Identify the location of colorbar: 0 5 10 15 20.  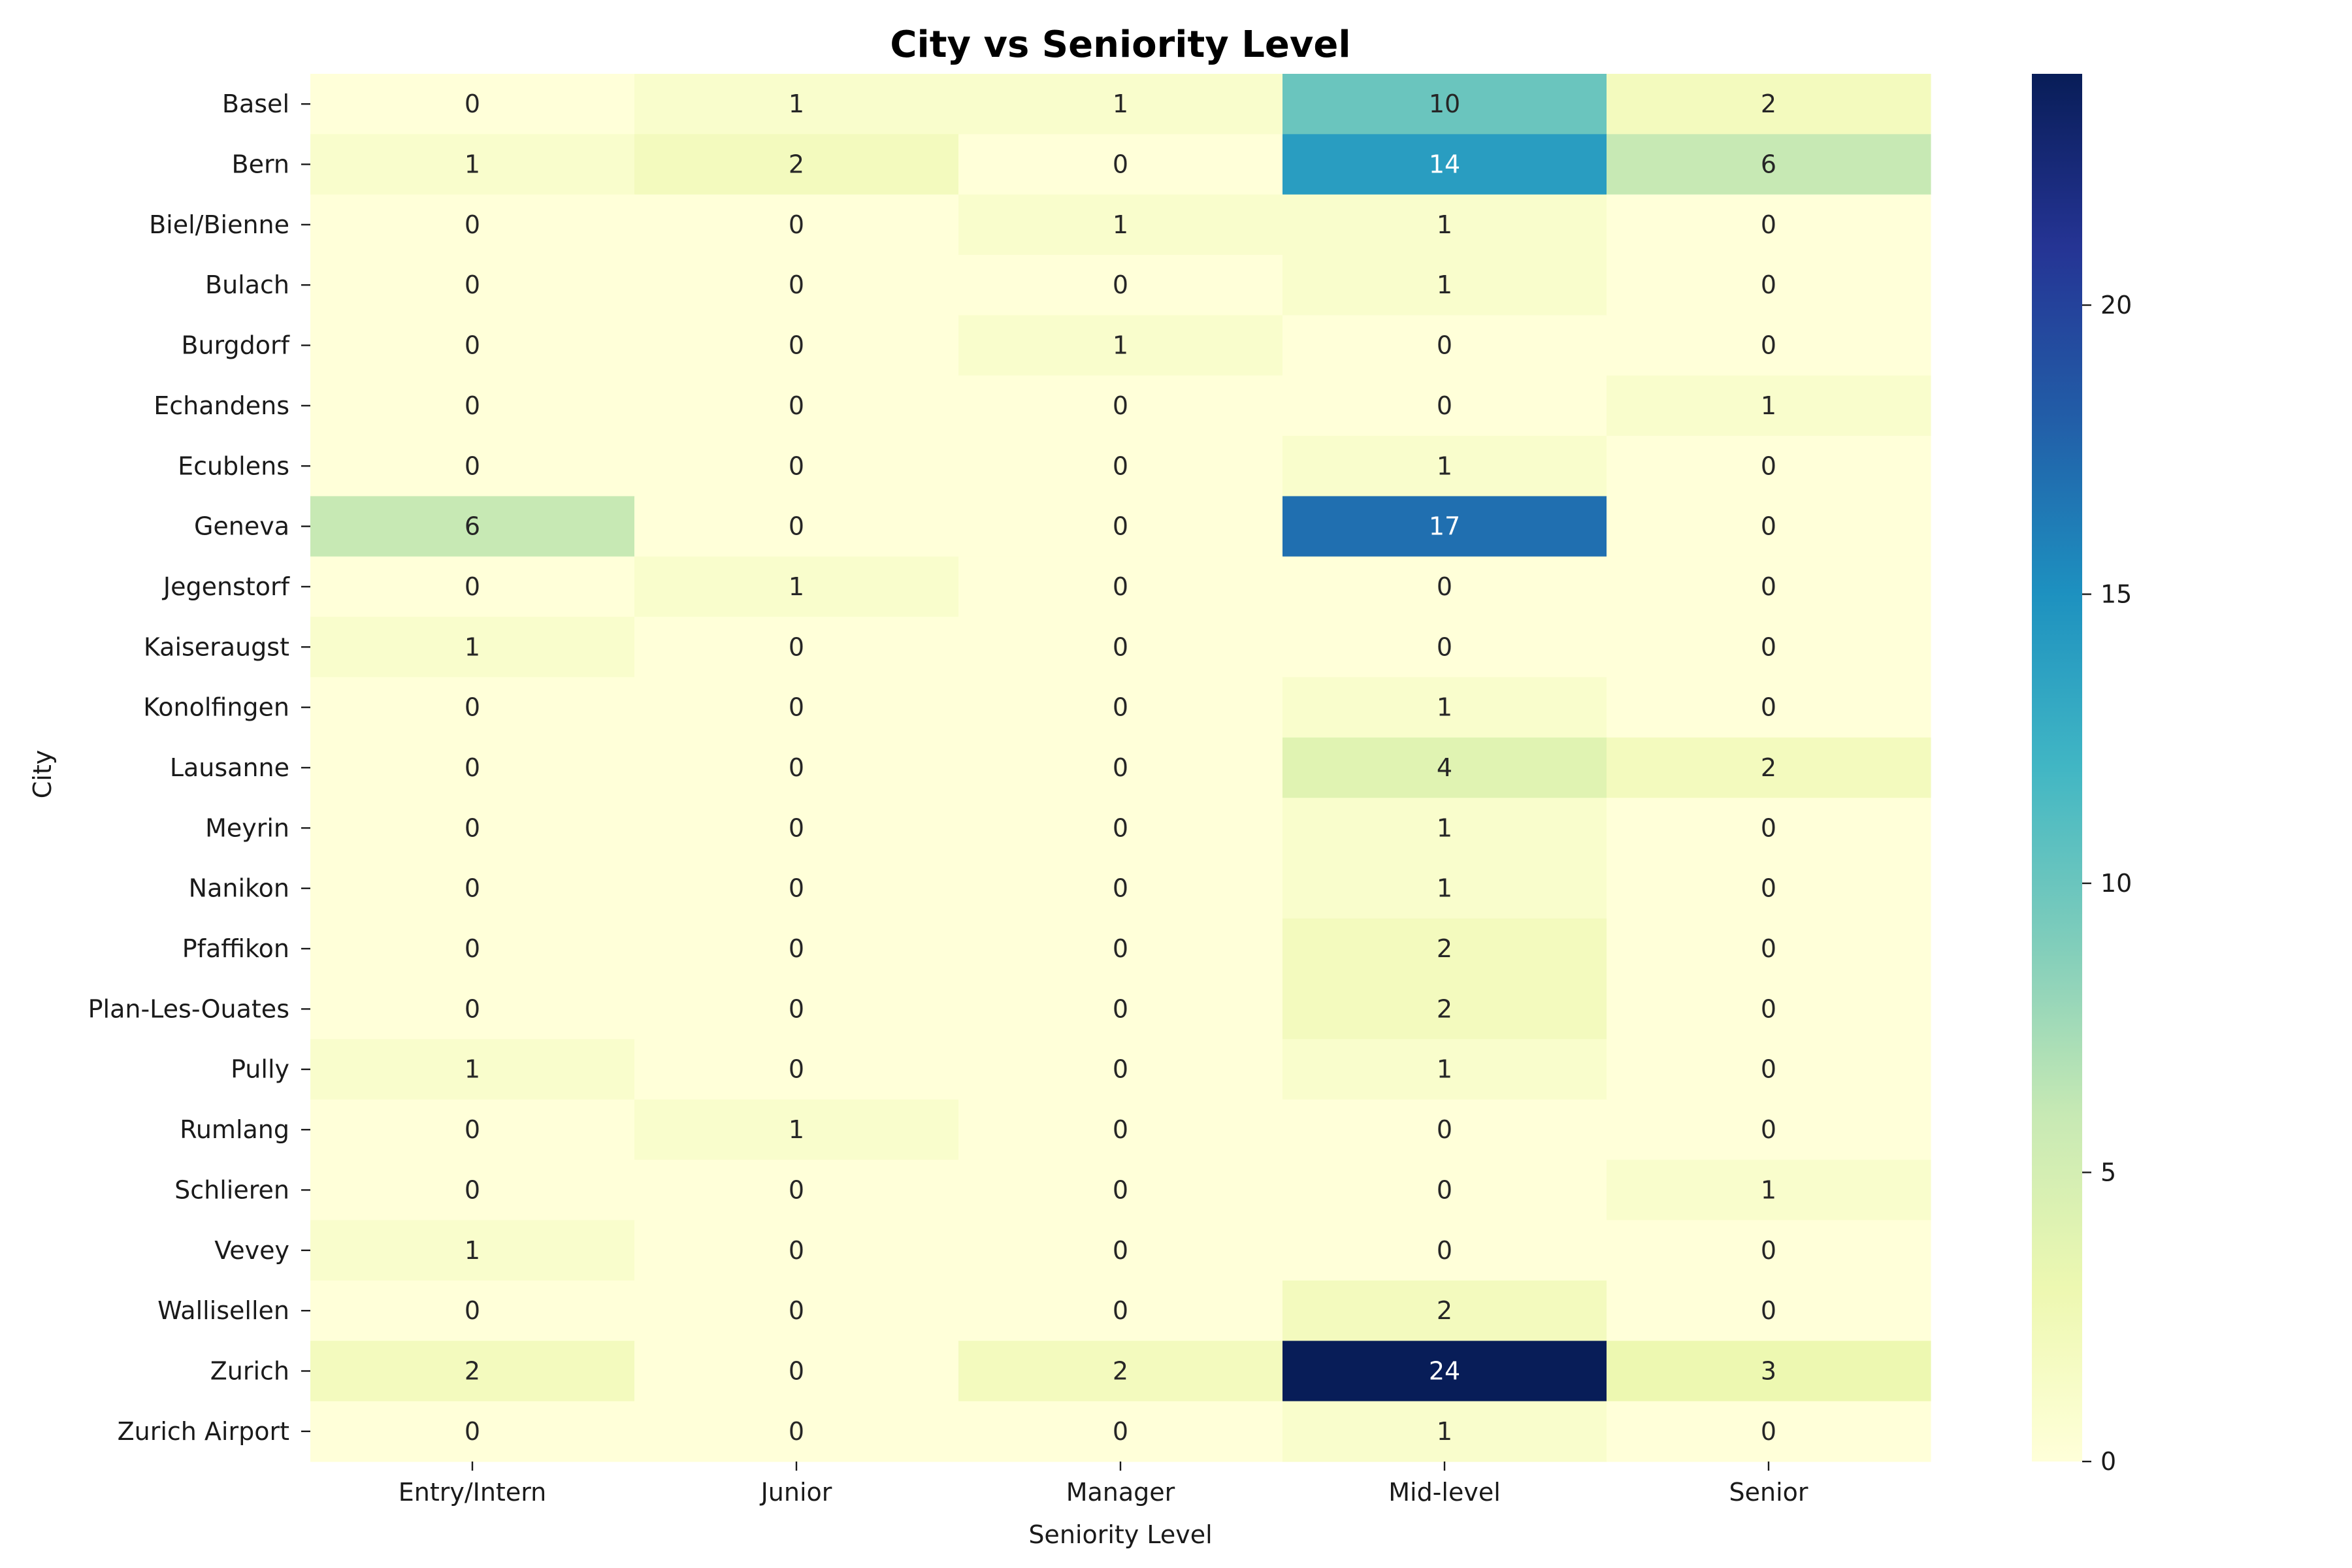
(2082, 775).